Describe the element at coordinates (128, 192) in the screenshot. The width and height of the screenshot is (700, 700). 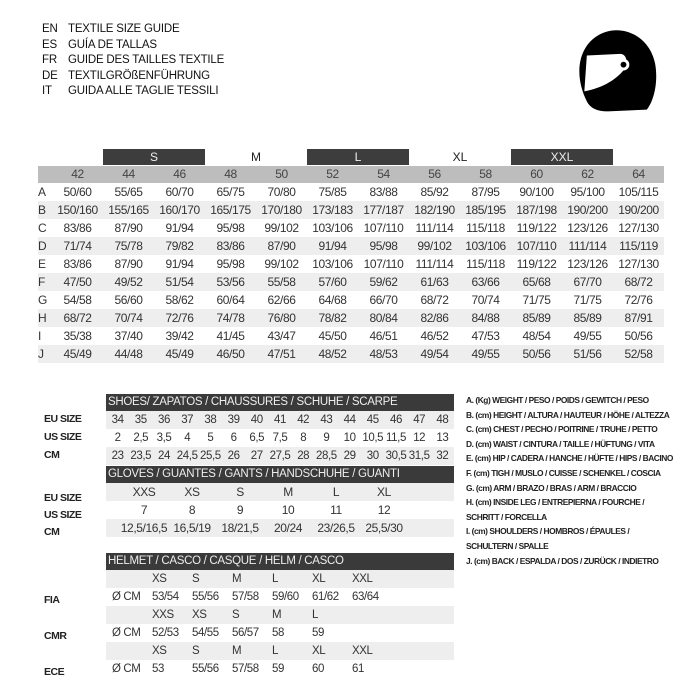
I see `table-cell: 55/65` at that location.